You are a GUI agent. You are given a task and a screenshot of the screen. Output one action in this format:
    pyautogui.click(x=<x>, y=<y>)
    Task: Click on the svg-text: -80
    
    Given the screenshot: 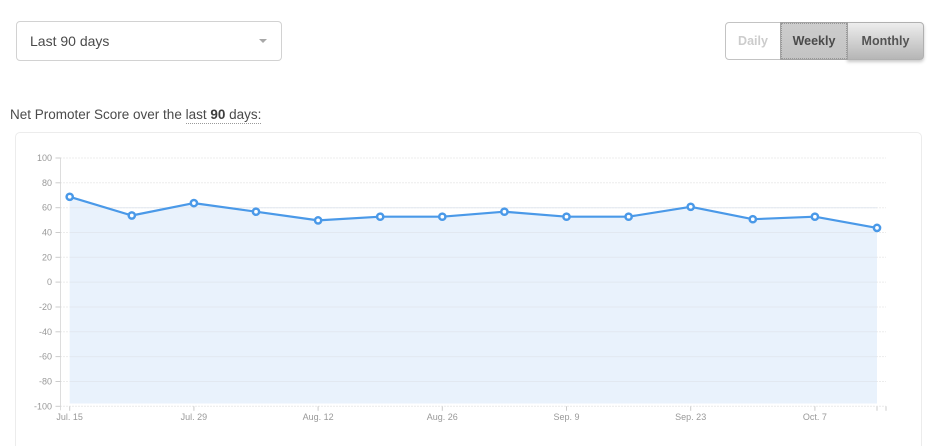 What is the action you would take?
    pyautogui.click(x=45, y=382)
    